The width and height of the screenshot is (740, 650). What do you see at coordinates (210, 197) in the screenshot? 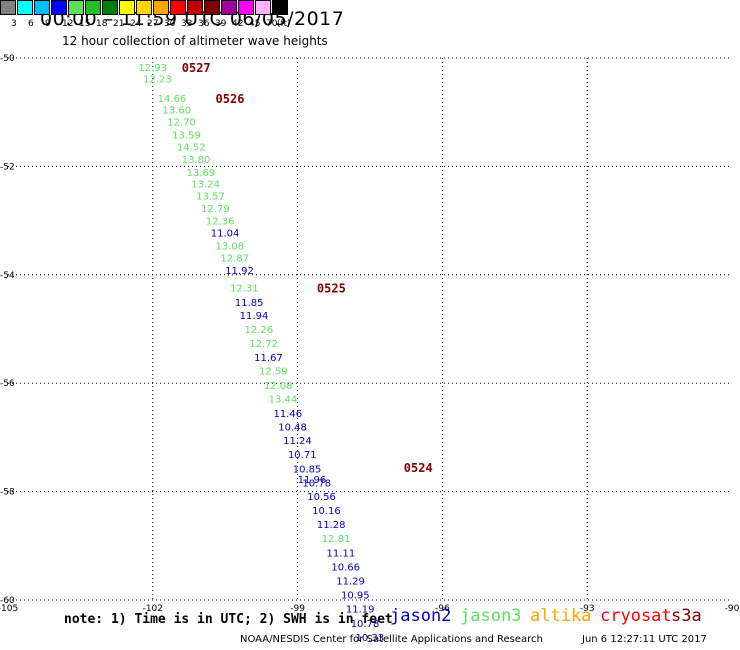
I see `wave-height-value: 13.57` at bounding box center [210, 197].